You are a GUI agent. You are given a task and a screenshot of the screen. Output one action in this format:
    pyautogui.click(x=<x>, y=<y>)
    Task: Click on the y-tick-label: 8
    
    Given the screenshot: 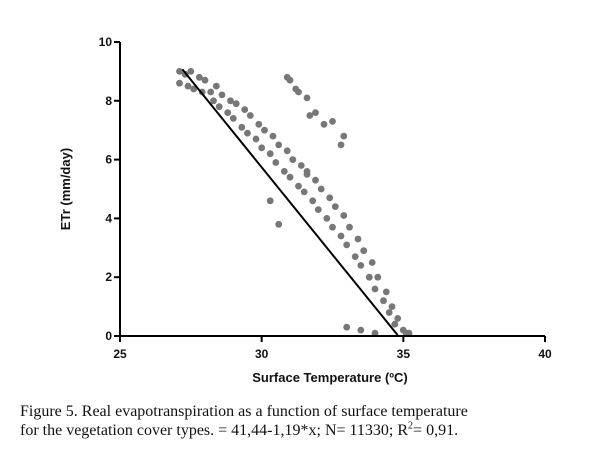 What is the action you would take?
    pyautogui.click(x=108, y=101)
    